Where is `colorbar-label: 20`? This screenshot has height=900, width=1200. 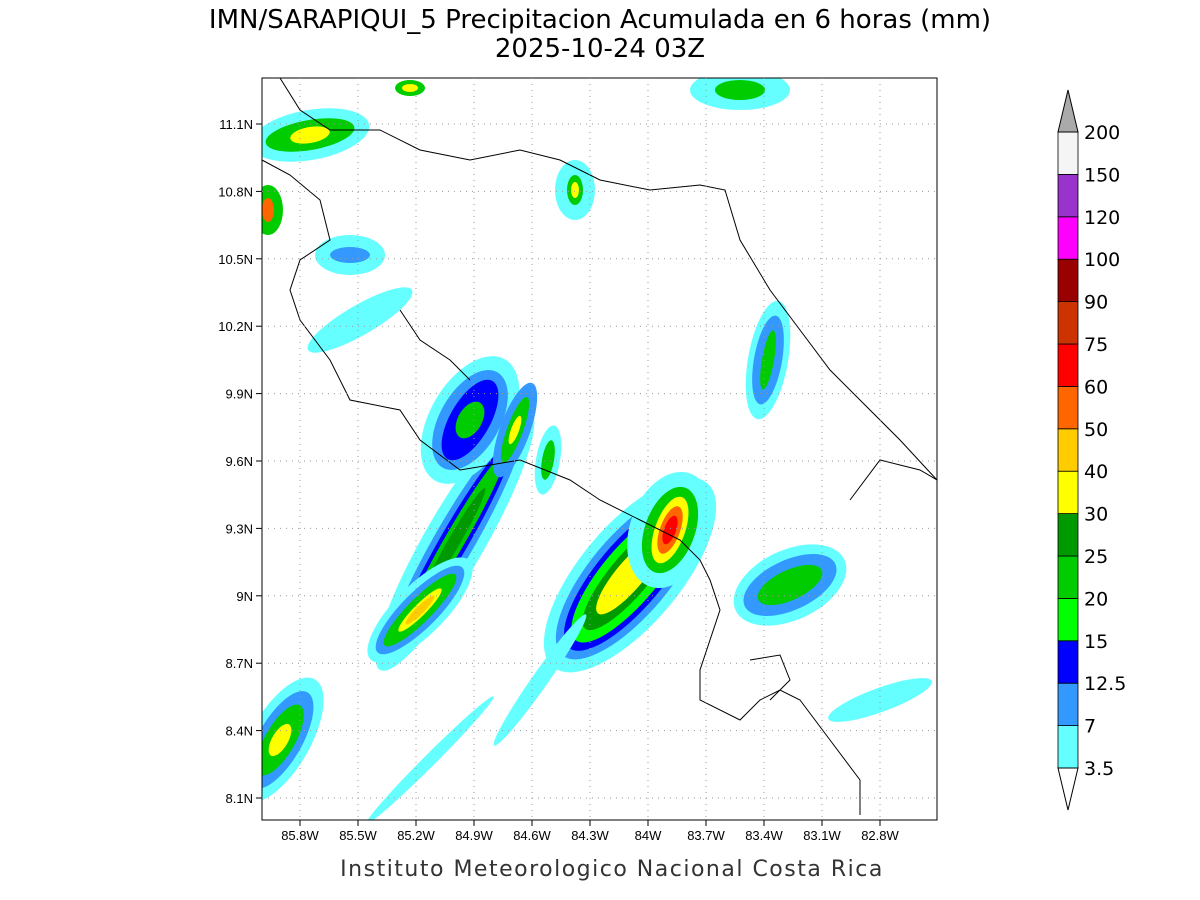
colorbar-label: 20 is located at coordinates (1096, 599).